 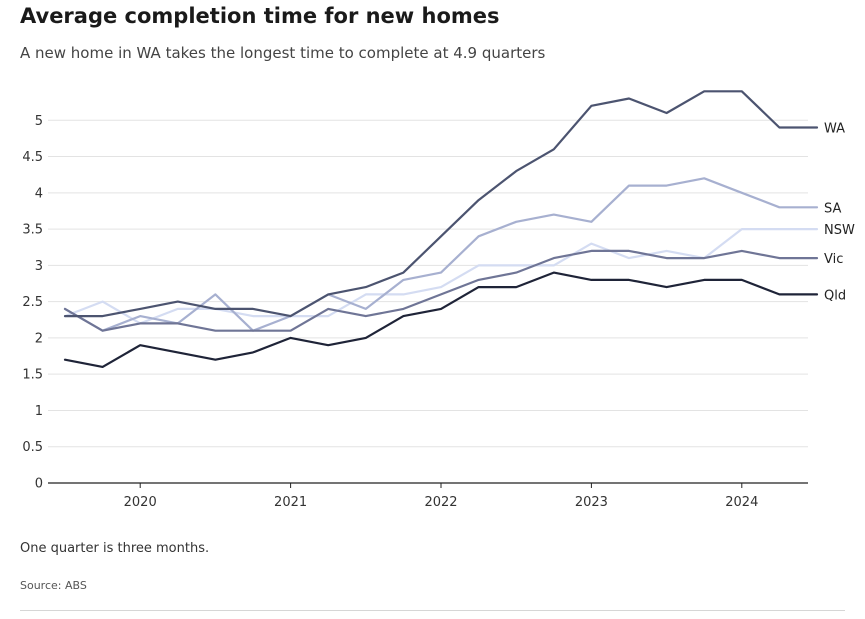 What do you see at coordinates (591, 502) in the screenshot?
I see `x-tick-label: 2023` at bounding box center [591, 502].